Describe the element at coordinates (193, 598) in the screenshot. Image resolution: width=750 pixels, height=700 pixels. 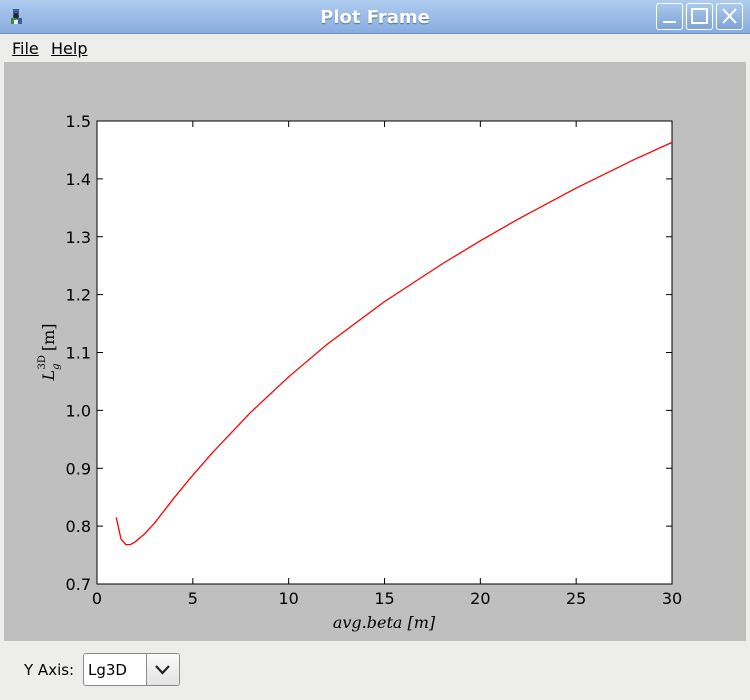
I see `x-tick-label: 5` at that location.